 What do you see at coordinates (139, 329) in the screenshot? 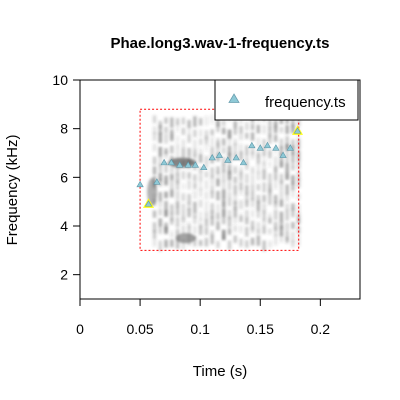
I see `x-tick-label: 0.05` at bounding box center [139, 329].